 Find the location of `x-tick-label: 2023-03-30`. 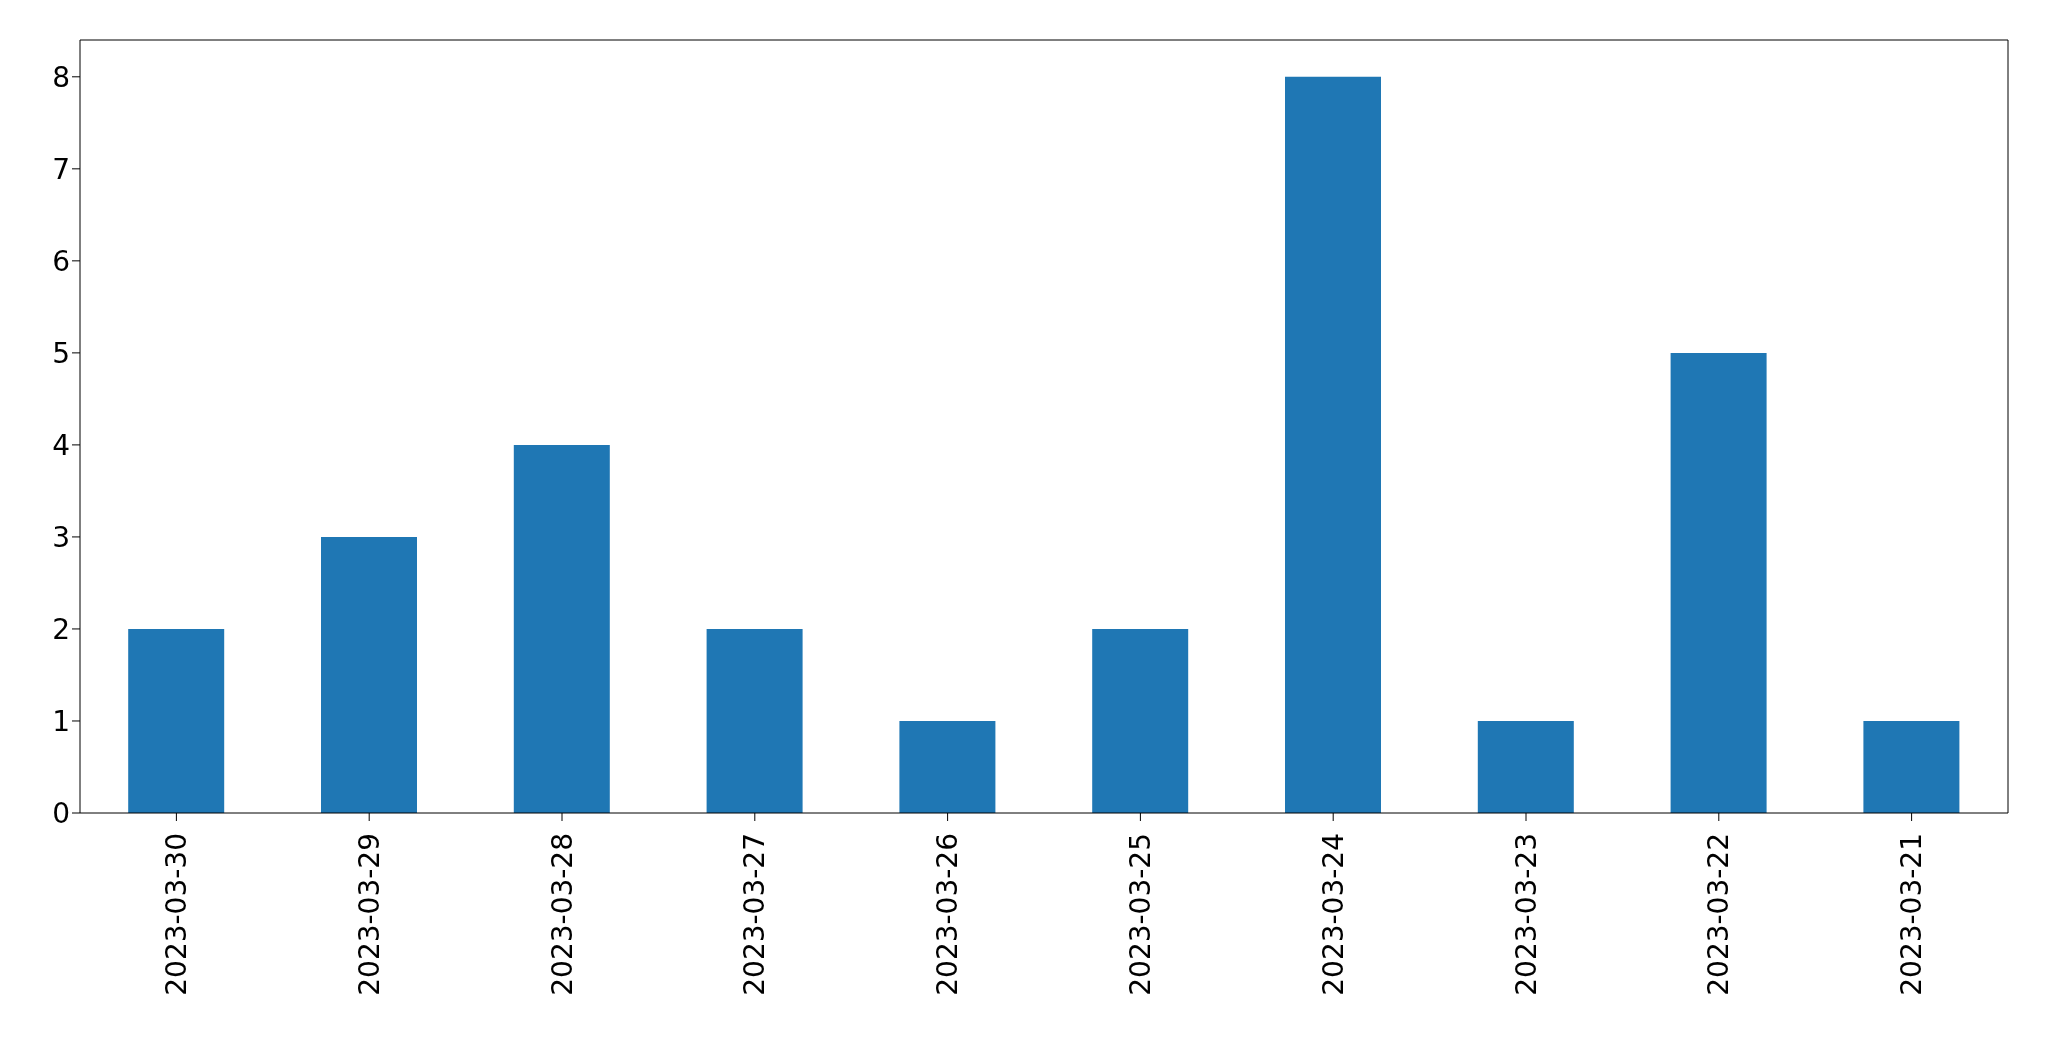

x-tick-label: 2023-03-30 is located at coordinates (176, 914).